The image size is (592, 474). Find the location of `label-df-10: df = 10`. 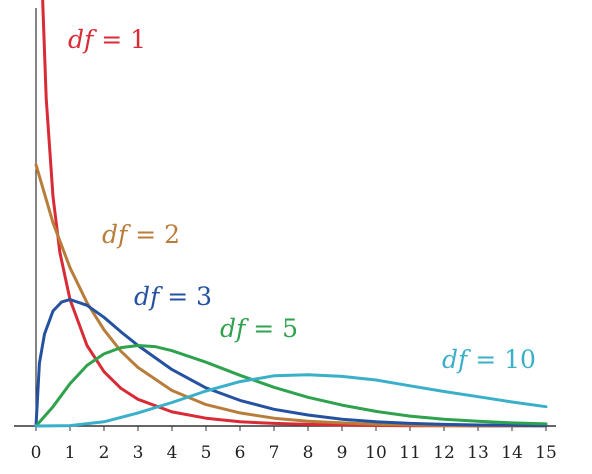

label-df-10: df = 10 is located at coordinates (489, 359).